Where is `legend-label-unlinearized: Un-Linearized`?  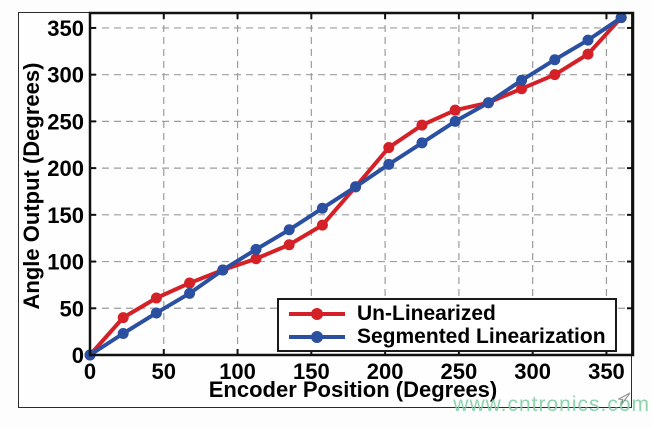 legend-label-unlinearized: Un-Linearized is located at coordinates (426, 313).